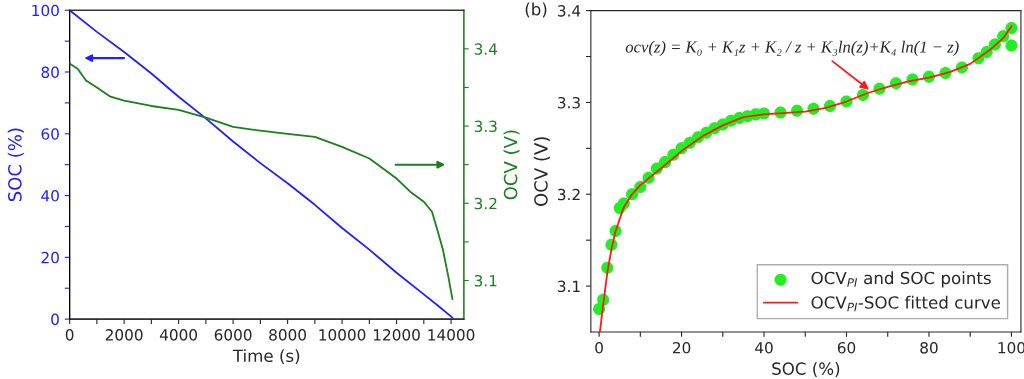  Describe the element at coordinates (569, 11) in the screenshot. I see `y-tick-label: 3.4` at that location.